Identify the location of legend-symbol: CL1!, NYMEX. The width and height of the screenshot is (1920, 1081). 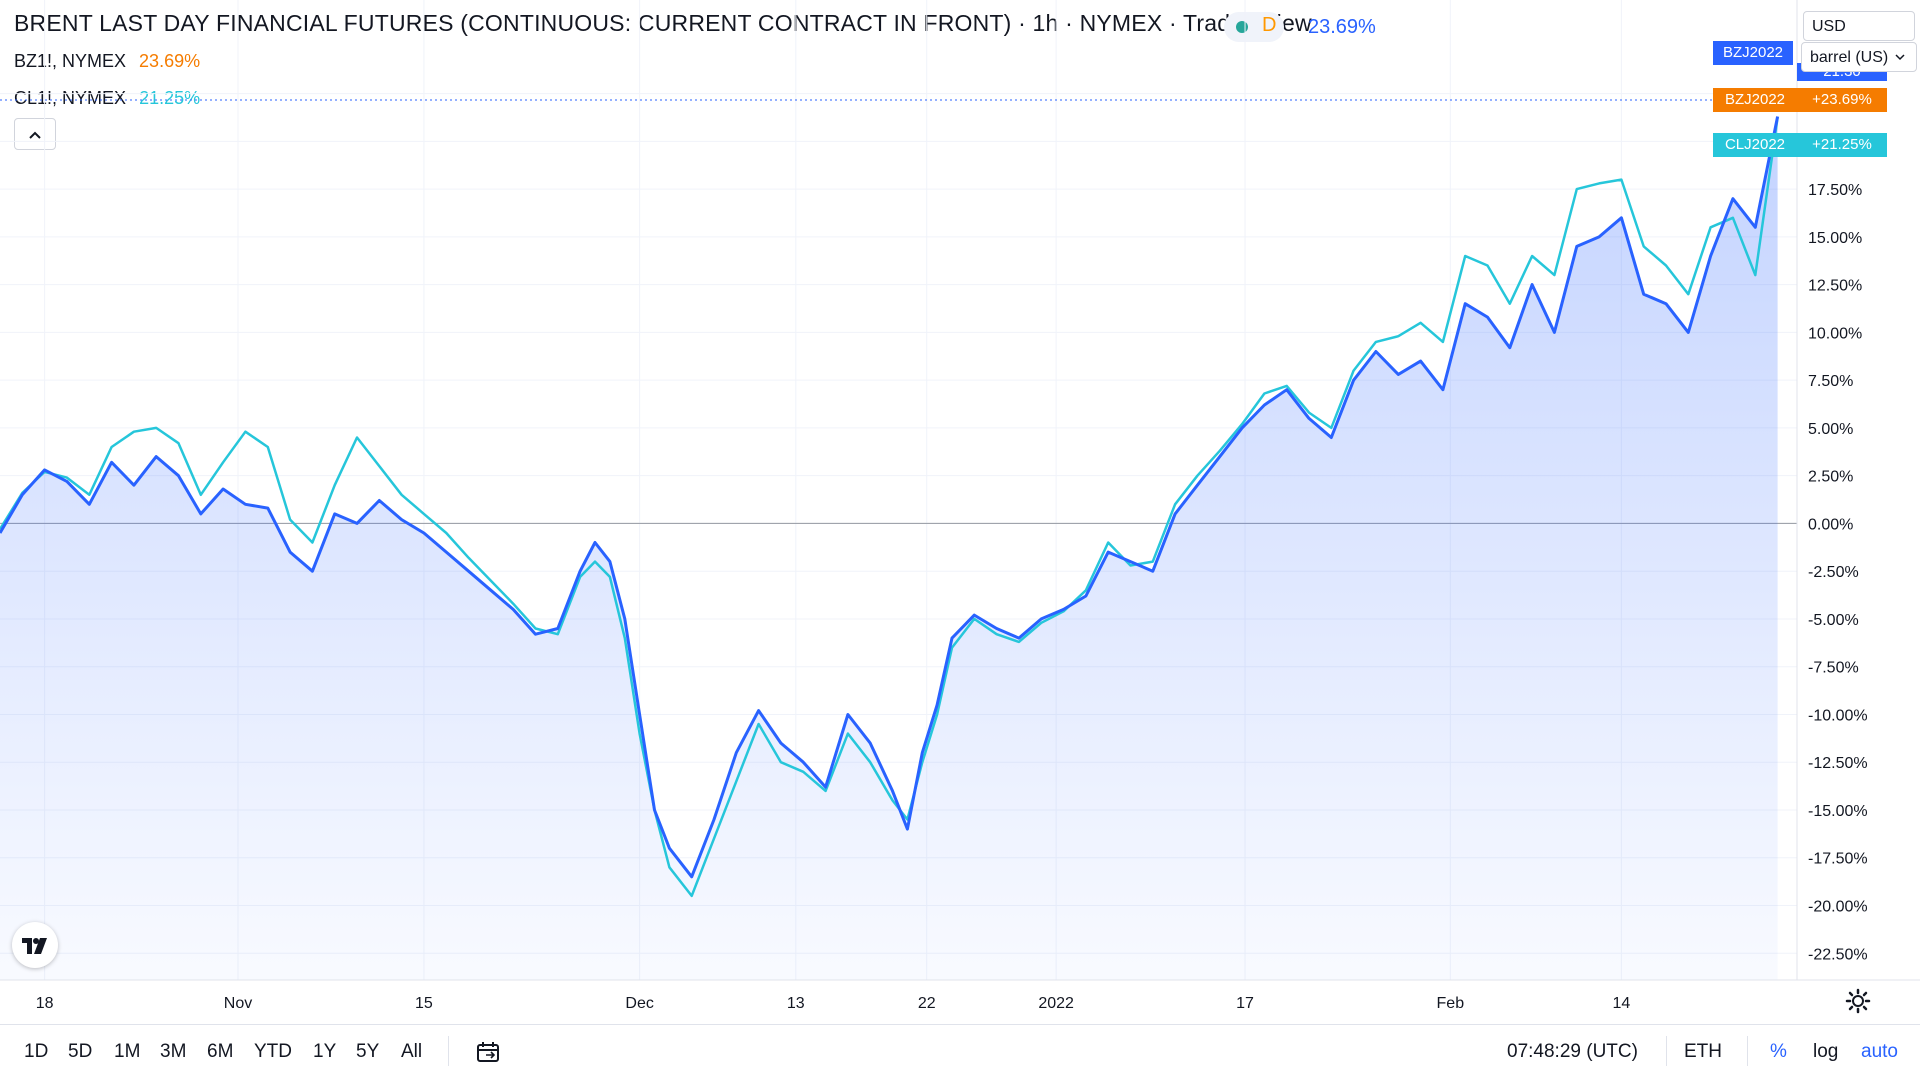
(70, 98).